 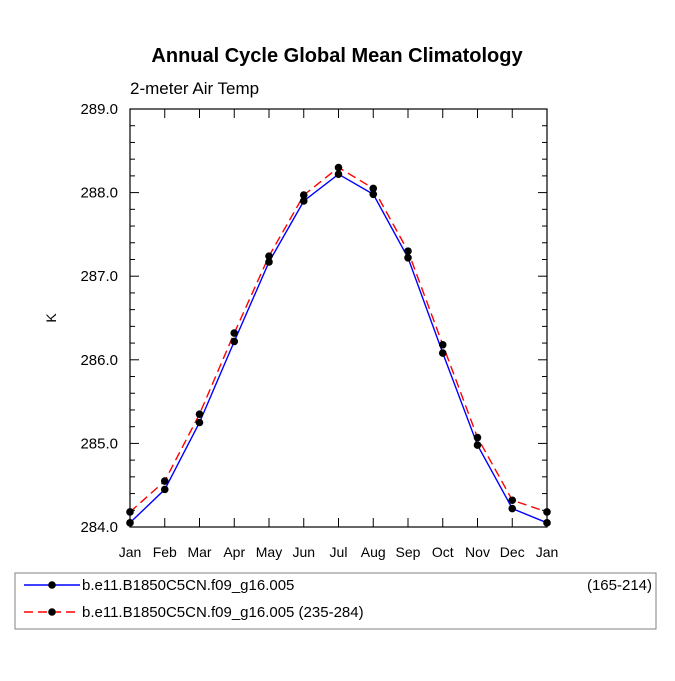 What do you see at coordinates (194, 88) in the screenshot?
I see `chart-subtitle: 2-meter Air Temp` at bounding box center [194, 88].